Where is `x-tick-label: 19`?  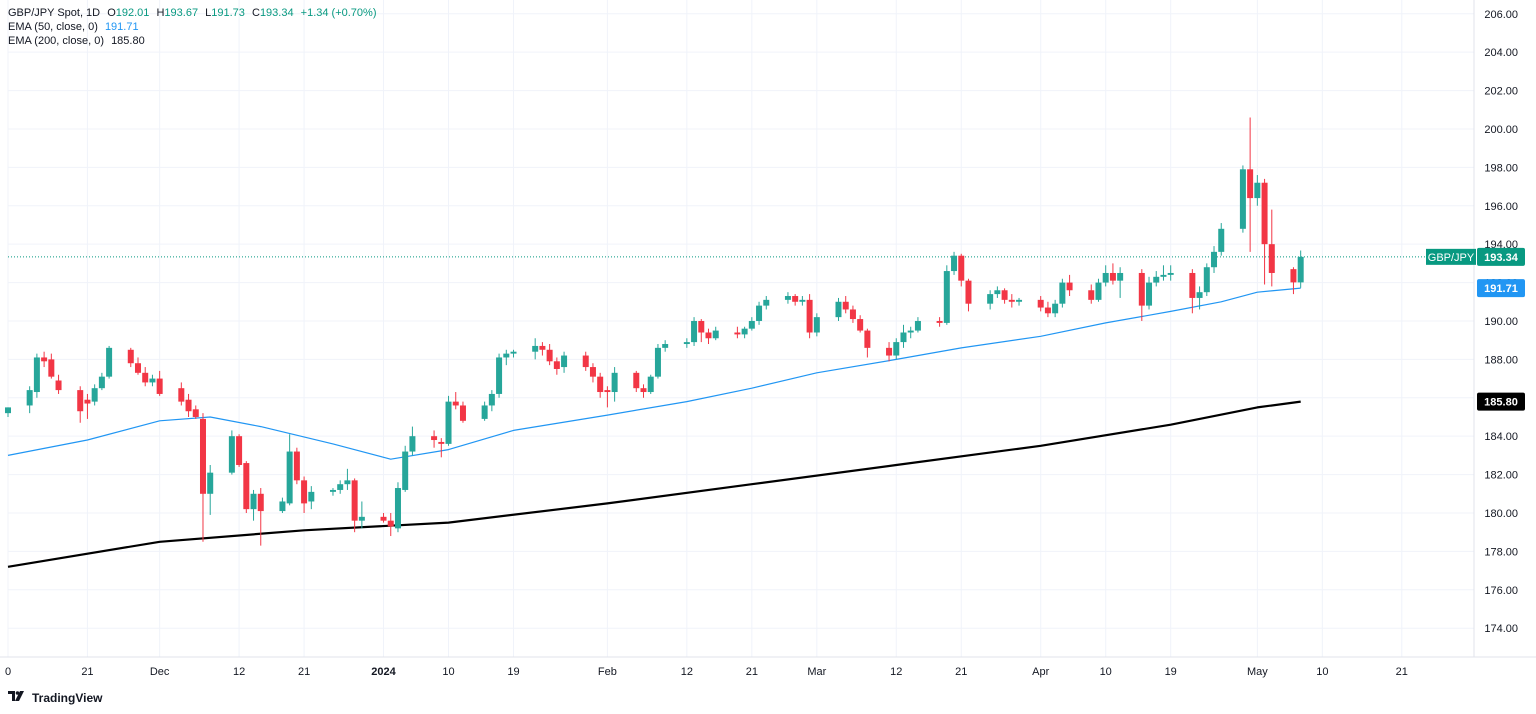
x-tick-label: 19 is located at coordinates (1171, 672).